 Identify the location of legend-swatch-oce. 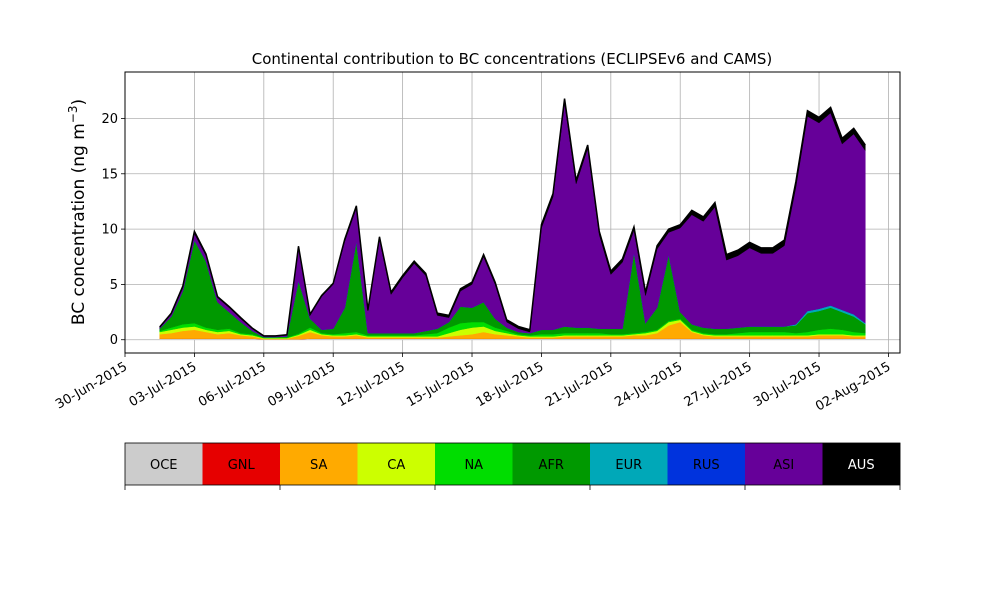
(164, 464).